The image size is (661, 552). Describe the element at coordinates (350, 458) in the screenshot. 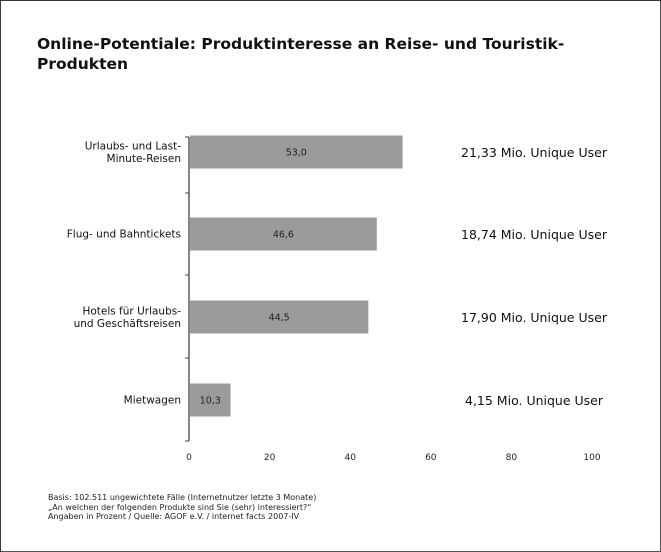

I see `x-tick-label-2: 40` at that location.